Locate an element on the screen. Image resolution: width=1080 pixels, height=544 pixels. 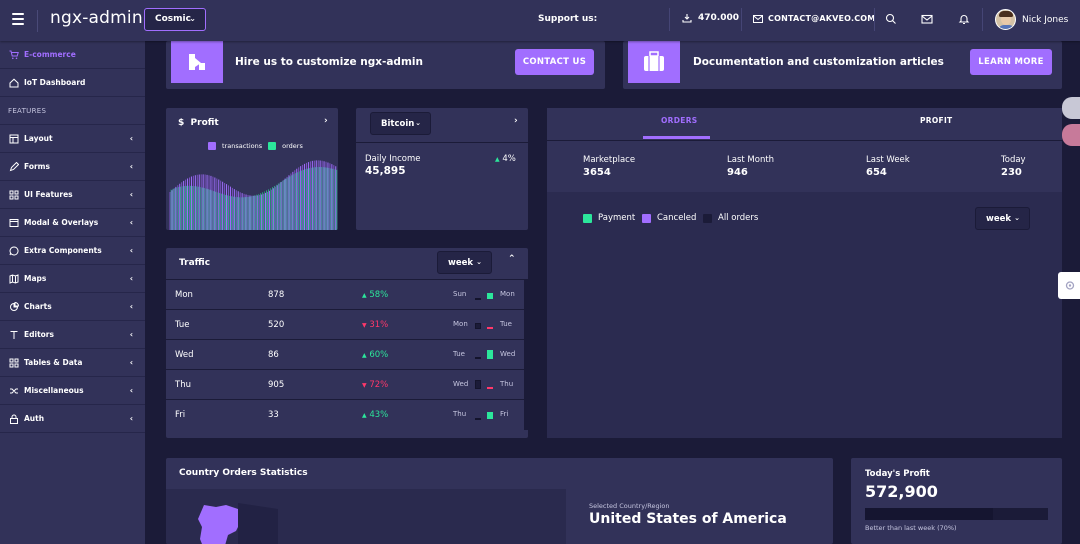
table-row: Thu 905 ▼ 72% Wed Thu is located at coordinates (347, 384).